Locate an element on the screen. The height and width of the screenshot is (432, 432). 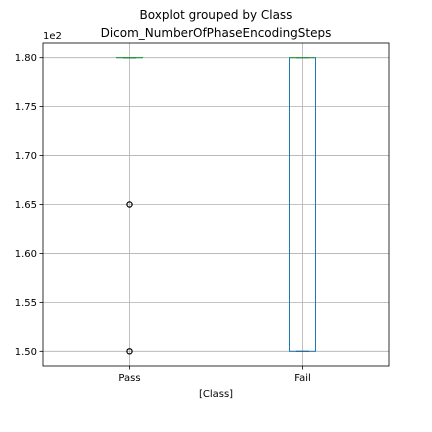
y-tick-label: 1.75 is located at coordinates (26, 107).